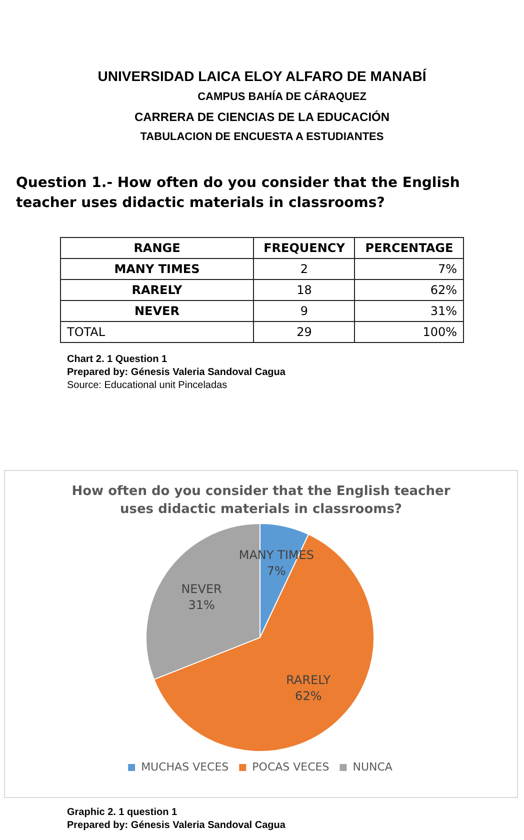 The width and height of the screenshot is (524, 840). Describe the element at coordinates (185, 767) in the screenshot. I see `legend-label: MUCHAS VECES` at that location.